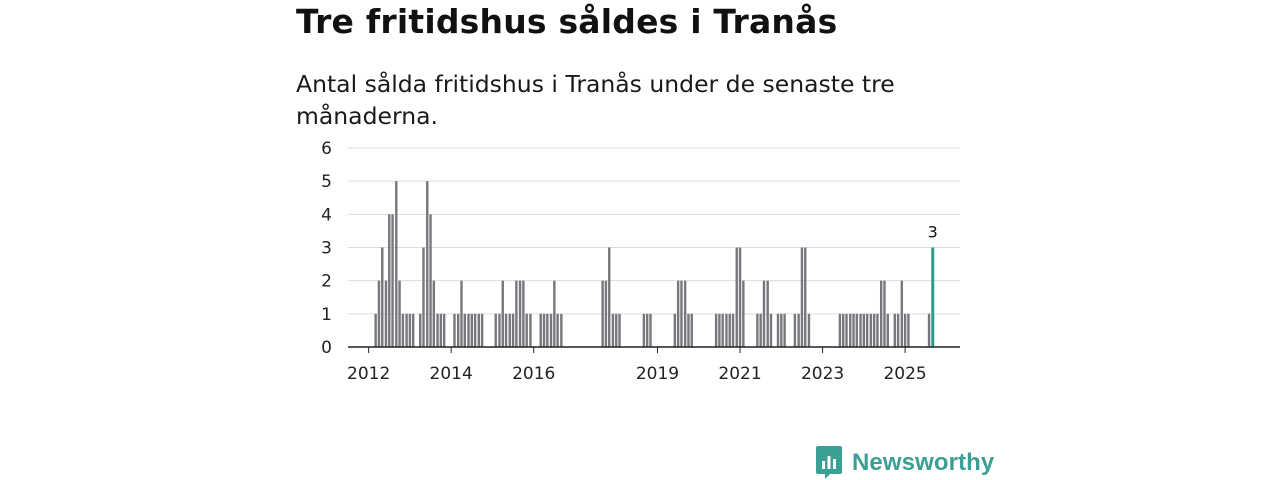 This screenshot has width=1280, height=480. Describe the element at coordinates (533, 374) in the screenshot. I see `x-tick-label: 2016` at that location.